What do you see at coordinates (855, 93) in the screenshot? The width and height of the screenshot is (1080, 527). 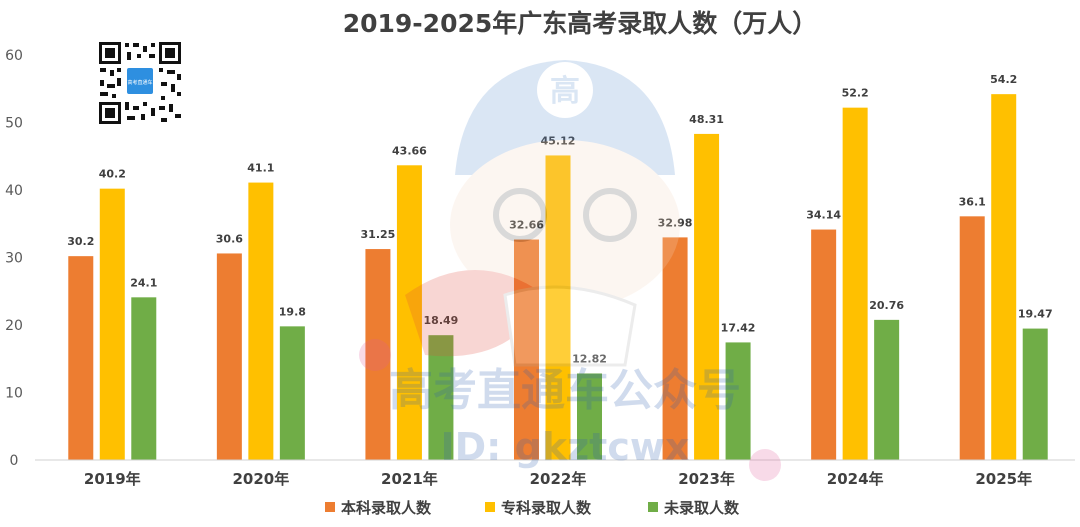 I see `data-label: 52.2` at bounding box center [855, 93].